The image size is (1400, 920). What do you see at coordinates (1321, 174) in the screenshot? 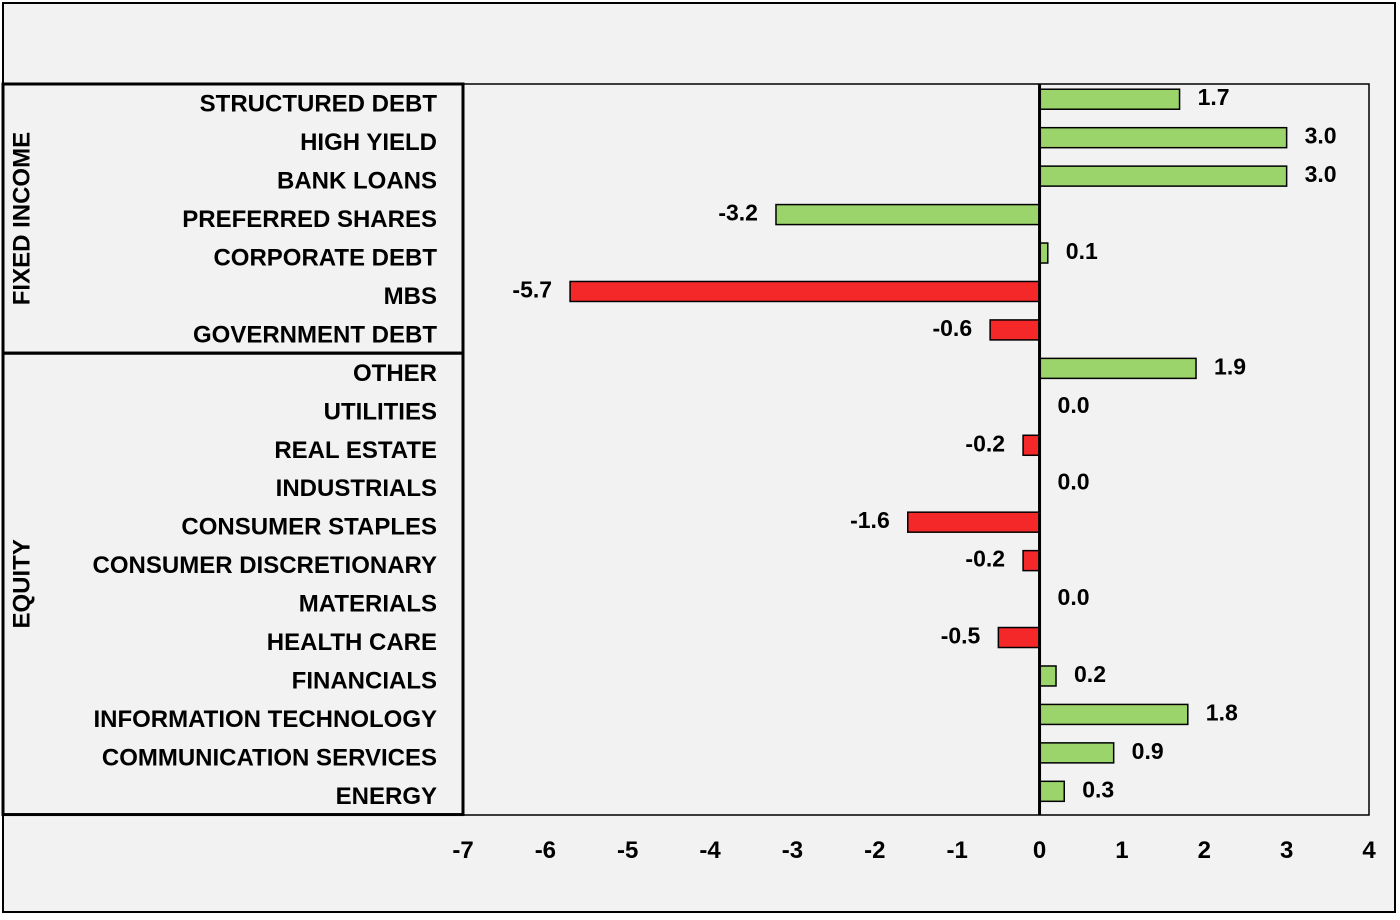
I see `value-label-bank-loans: 3.0` at bounding box center [1321, 174].